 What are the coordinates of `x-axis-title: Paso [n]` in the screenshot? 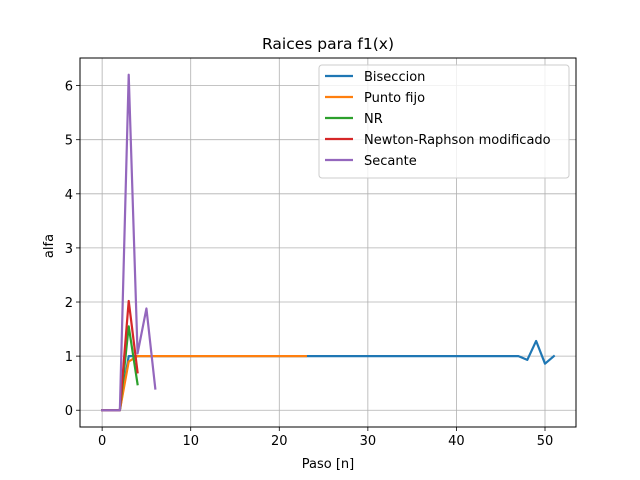 It's located at (328, 464).